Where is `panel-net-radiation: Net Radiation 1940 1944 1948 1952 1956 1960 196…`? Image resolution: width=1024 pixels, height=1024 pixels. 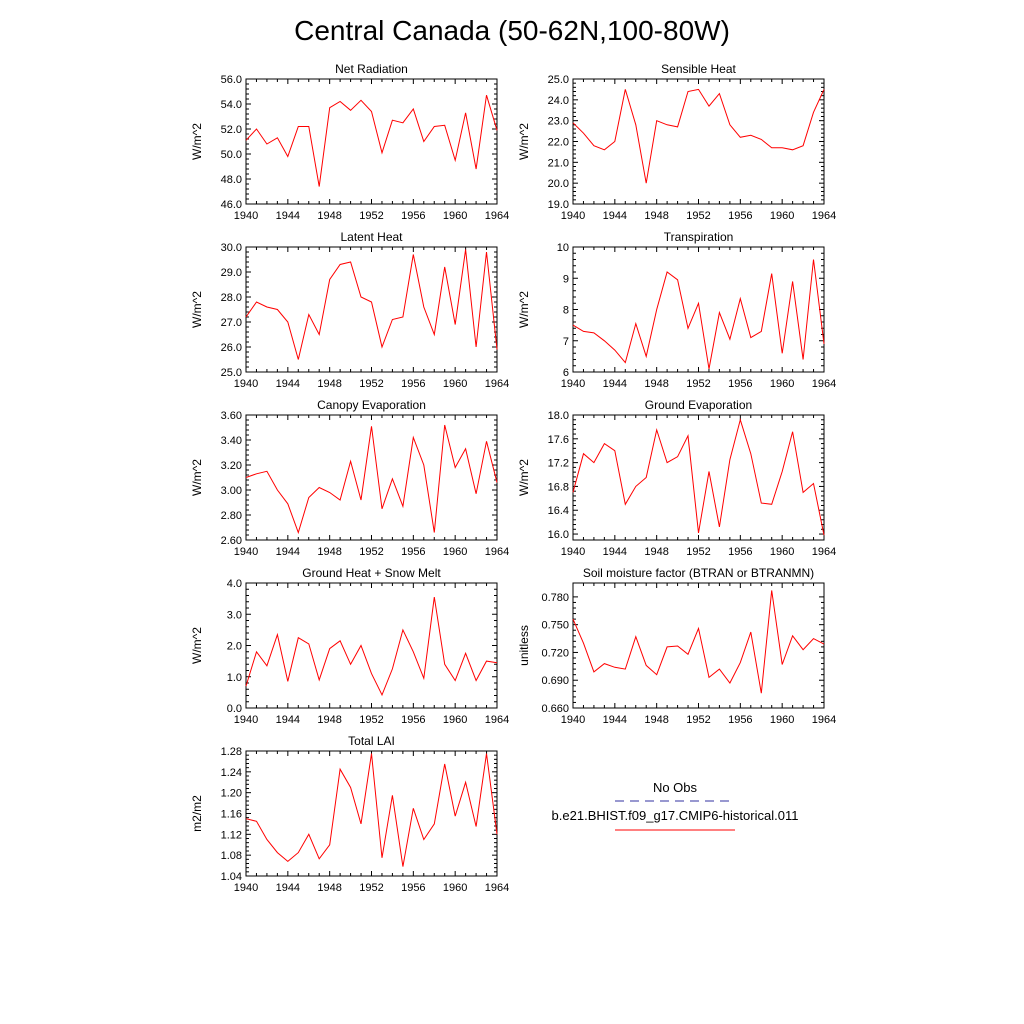
panel-net-radiation: Net Radiation 1940 1944 1948 1952 1956 1960 196… is located at coordinates (349, 142).